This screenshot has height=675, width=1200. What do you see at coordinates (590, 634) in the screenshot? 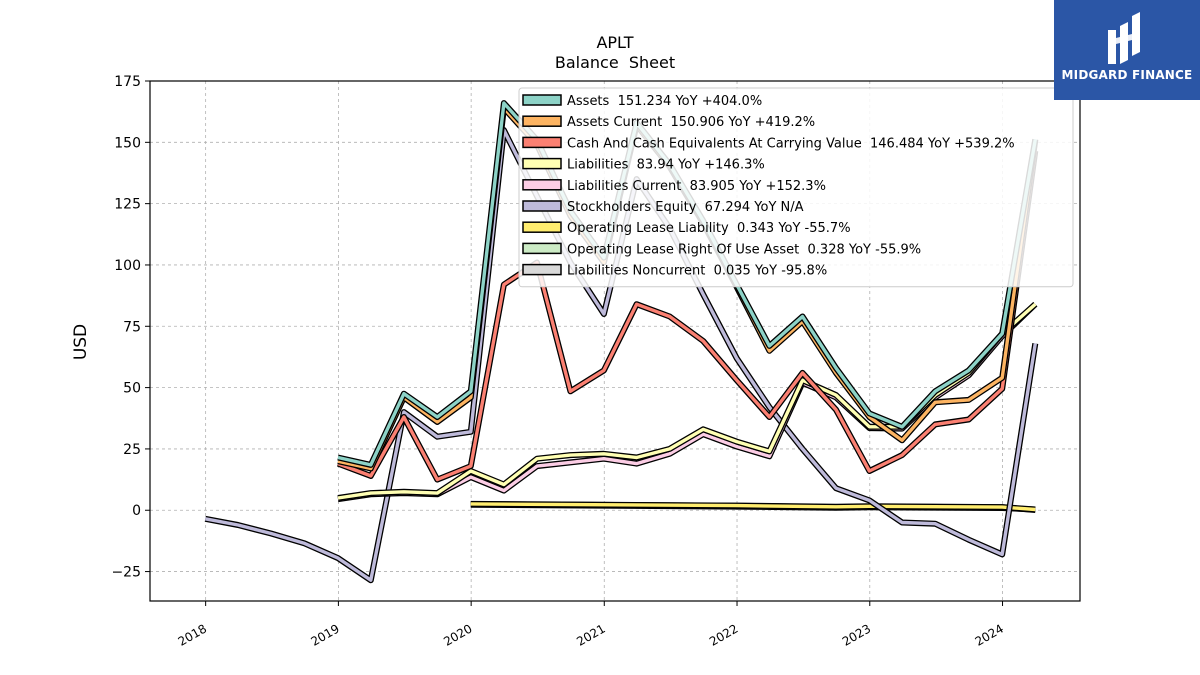
I see `x-tick-label: 2021` at bounding box center [590, 634].